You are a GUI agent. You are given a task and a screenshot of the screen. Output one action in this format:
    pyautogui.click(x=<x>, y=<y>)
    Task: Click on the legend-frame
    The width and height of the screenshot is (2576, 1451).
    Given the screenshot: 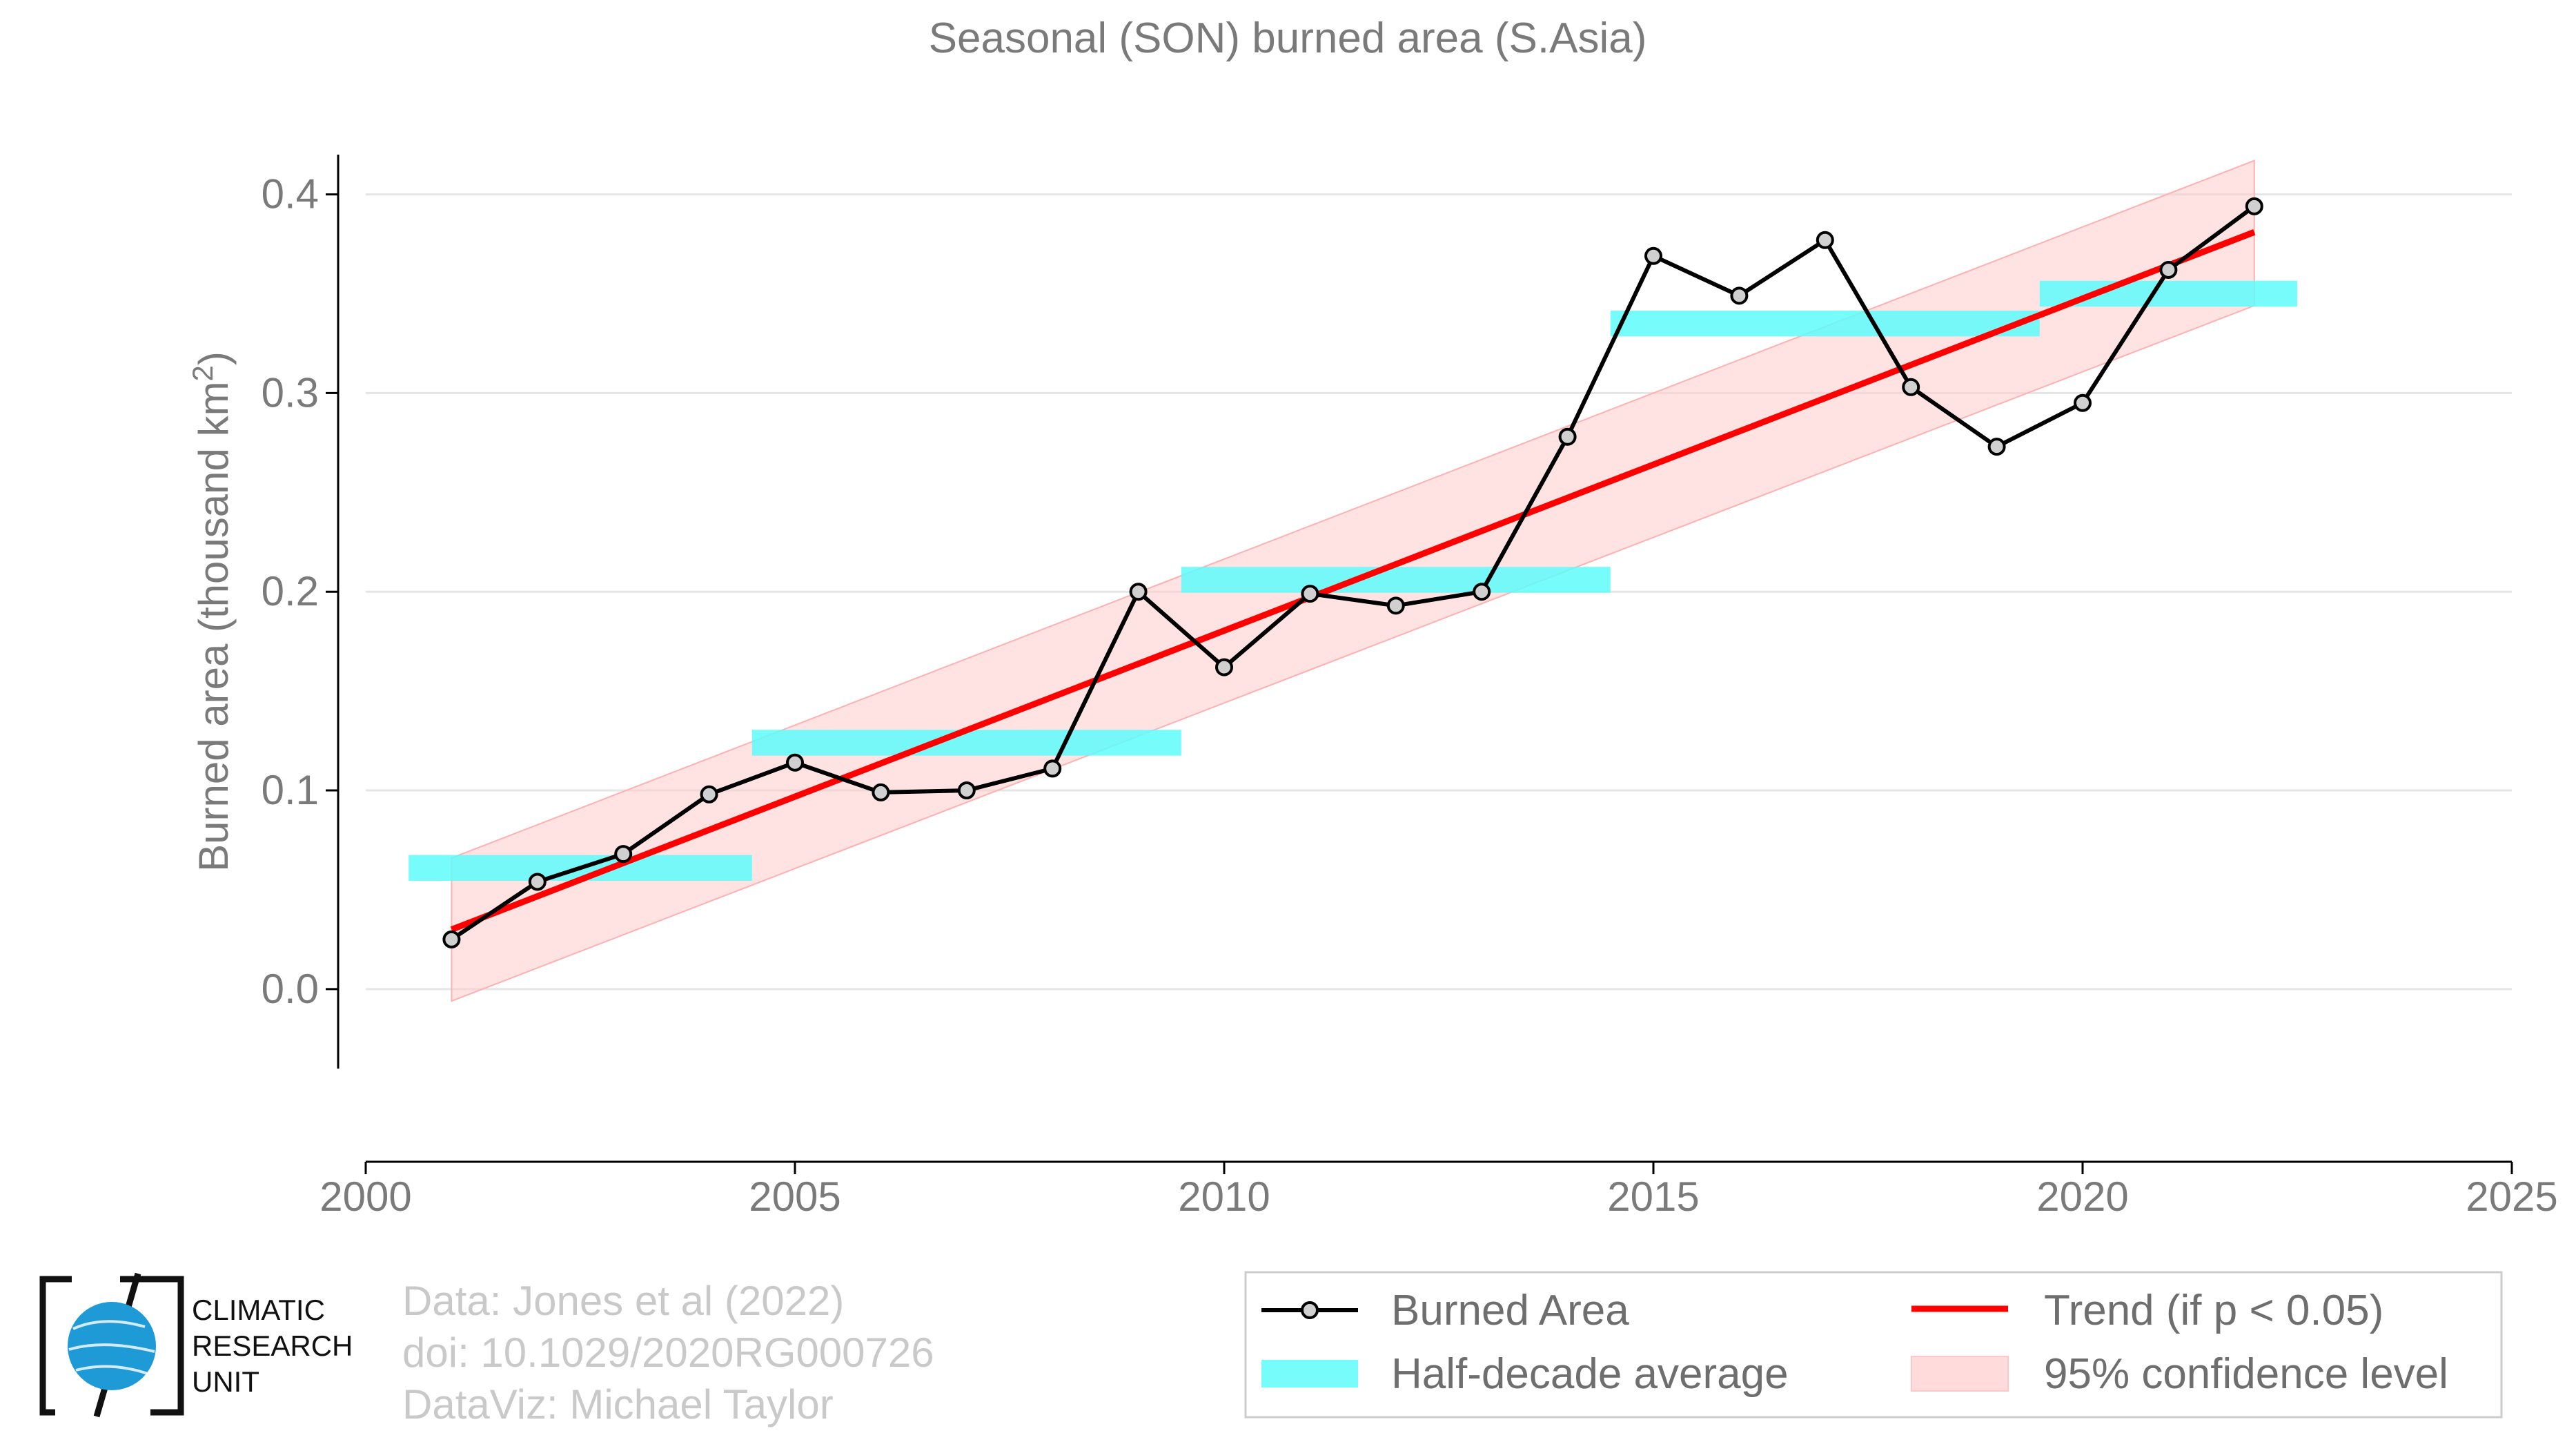 What is the action you would take?
    pyautogui.click(x=1873, y=1345)
    